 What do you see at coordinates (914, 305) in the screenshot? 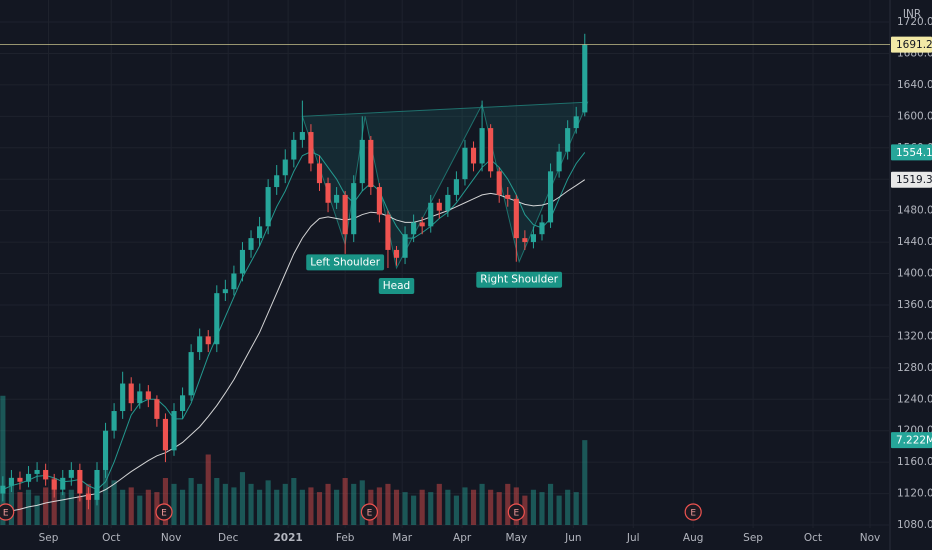
I see `y-tick-label: 1360.00` at bounding box center [914, 305].